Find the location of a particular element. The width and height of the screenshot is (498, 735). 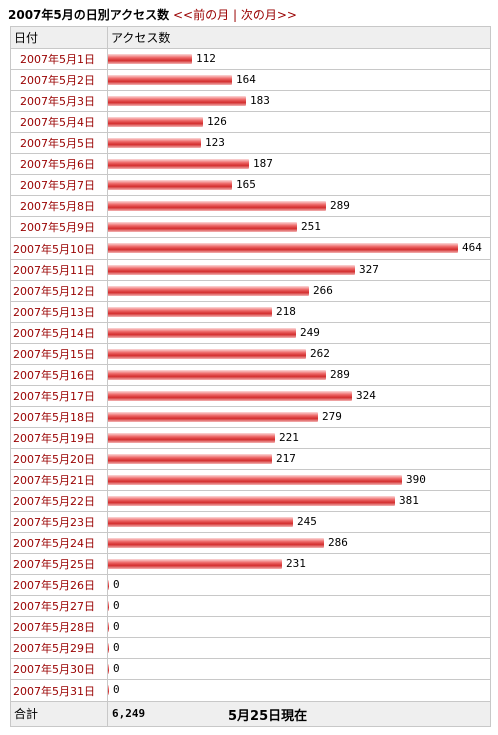

row-bar-cell: 286 is located at coordinates (299, 543).